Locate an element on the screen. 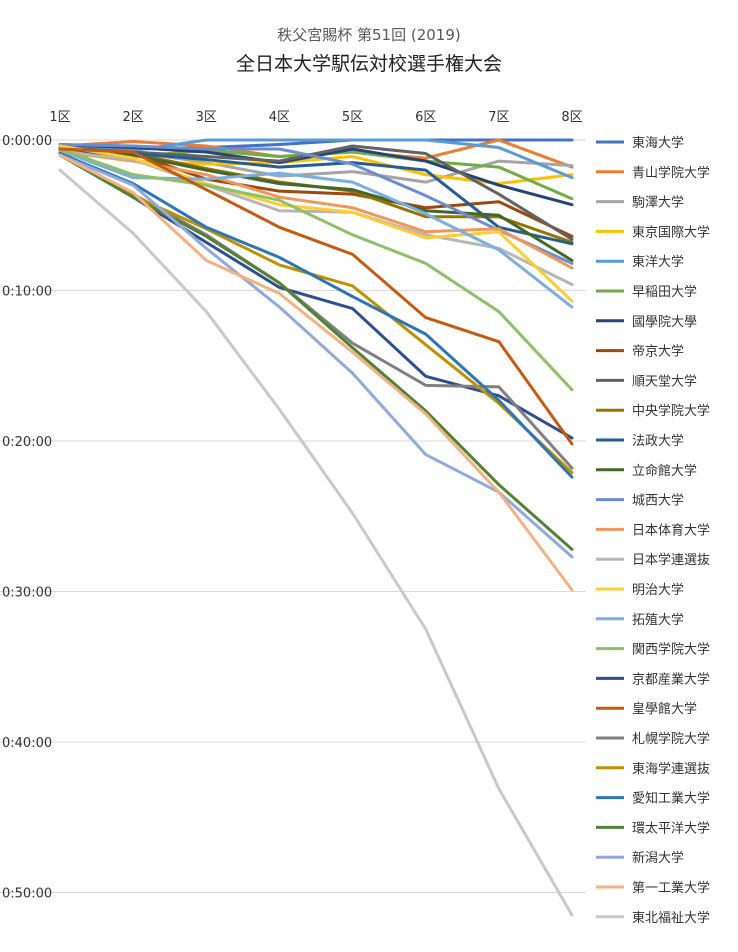 The height and width of the screenshot is (952, 738). legend-label: 駒澤大学 is located at coordinates (658, 203).